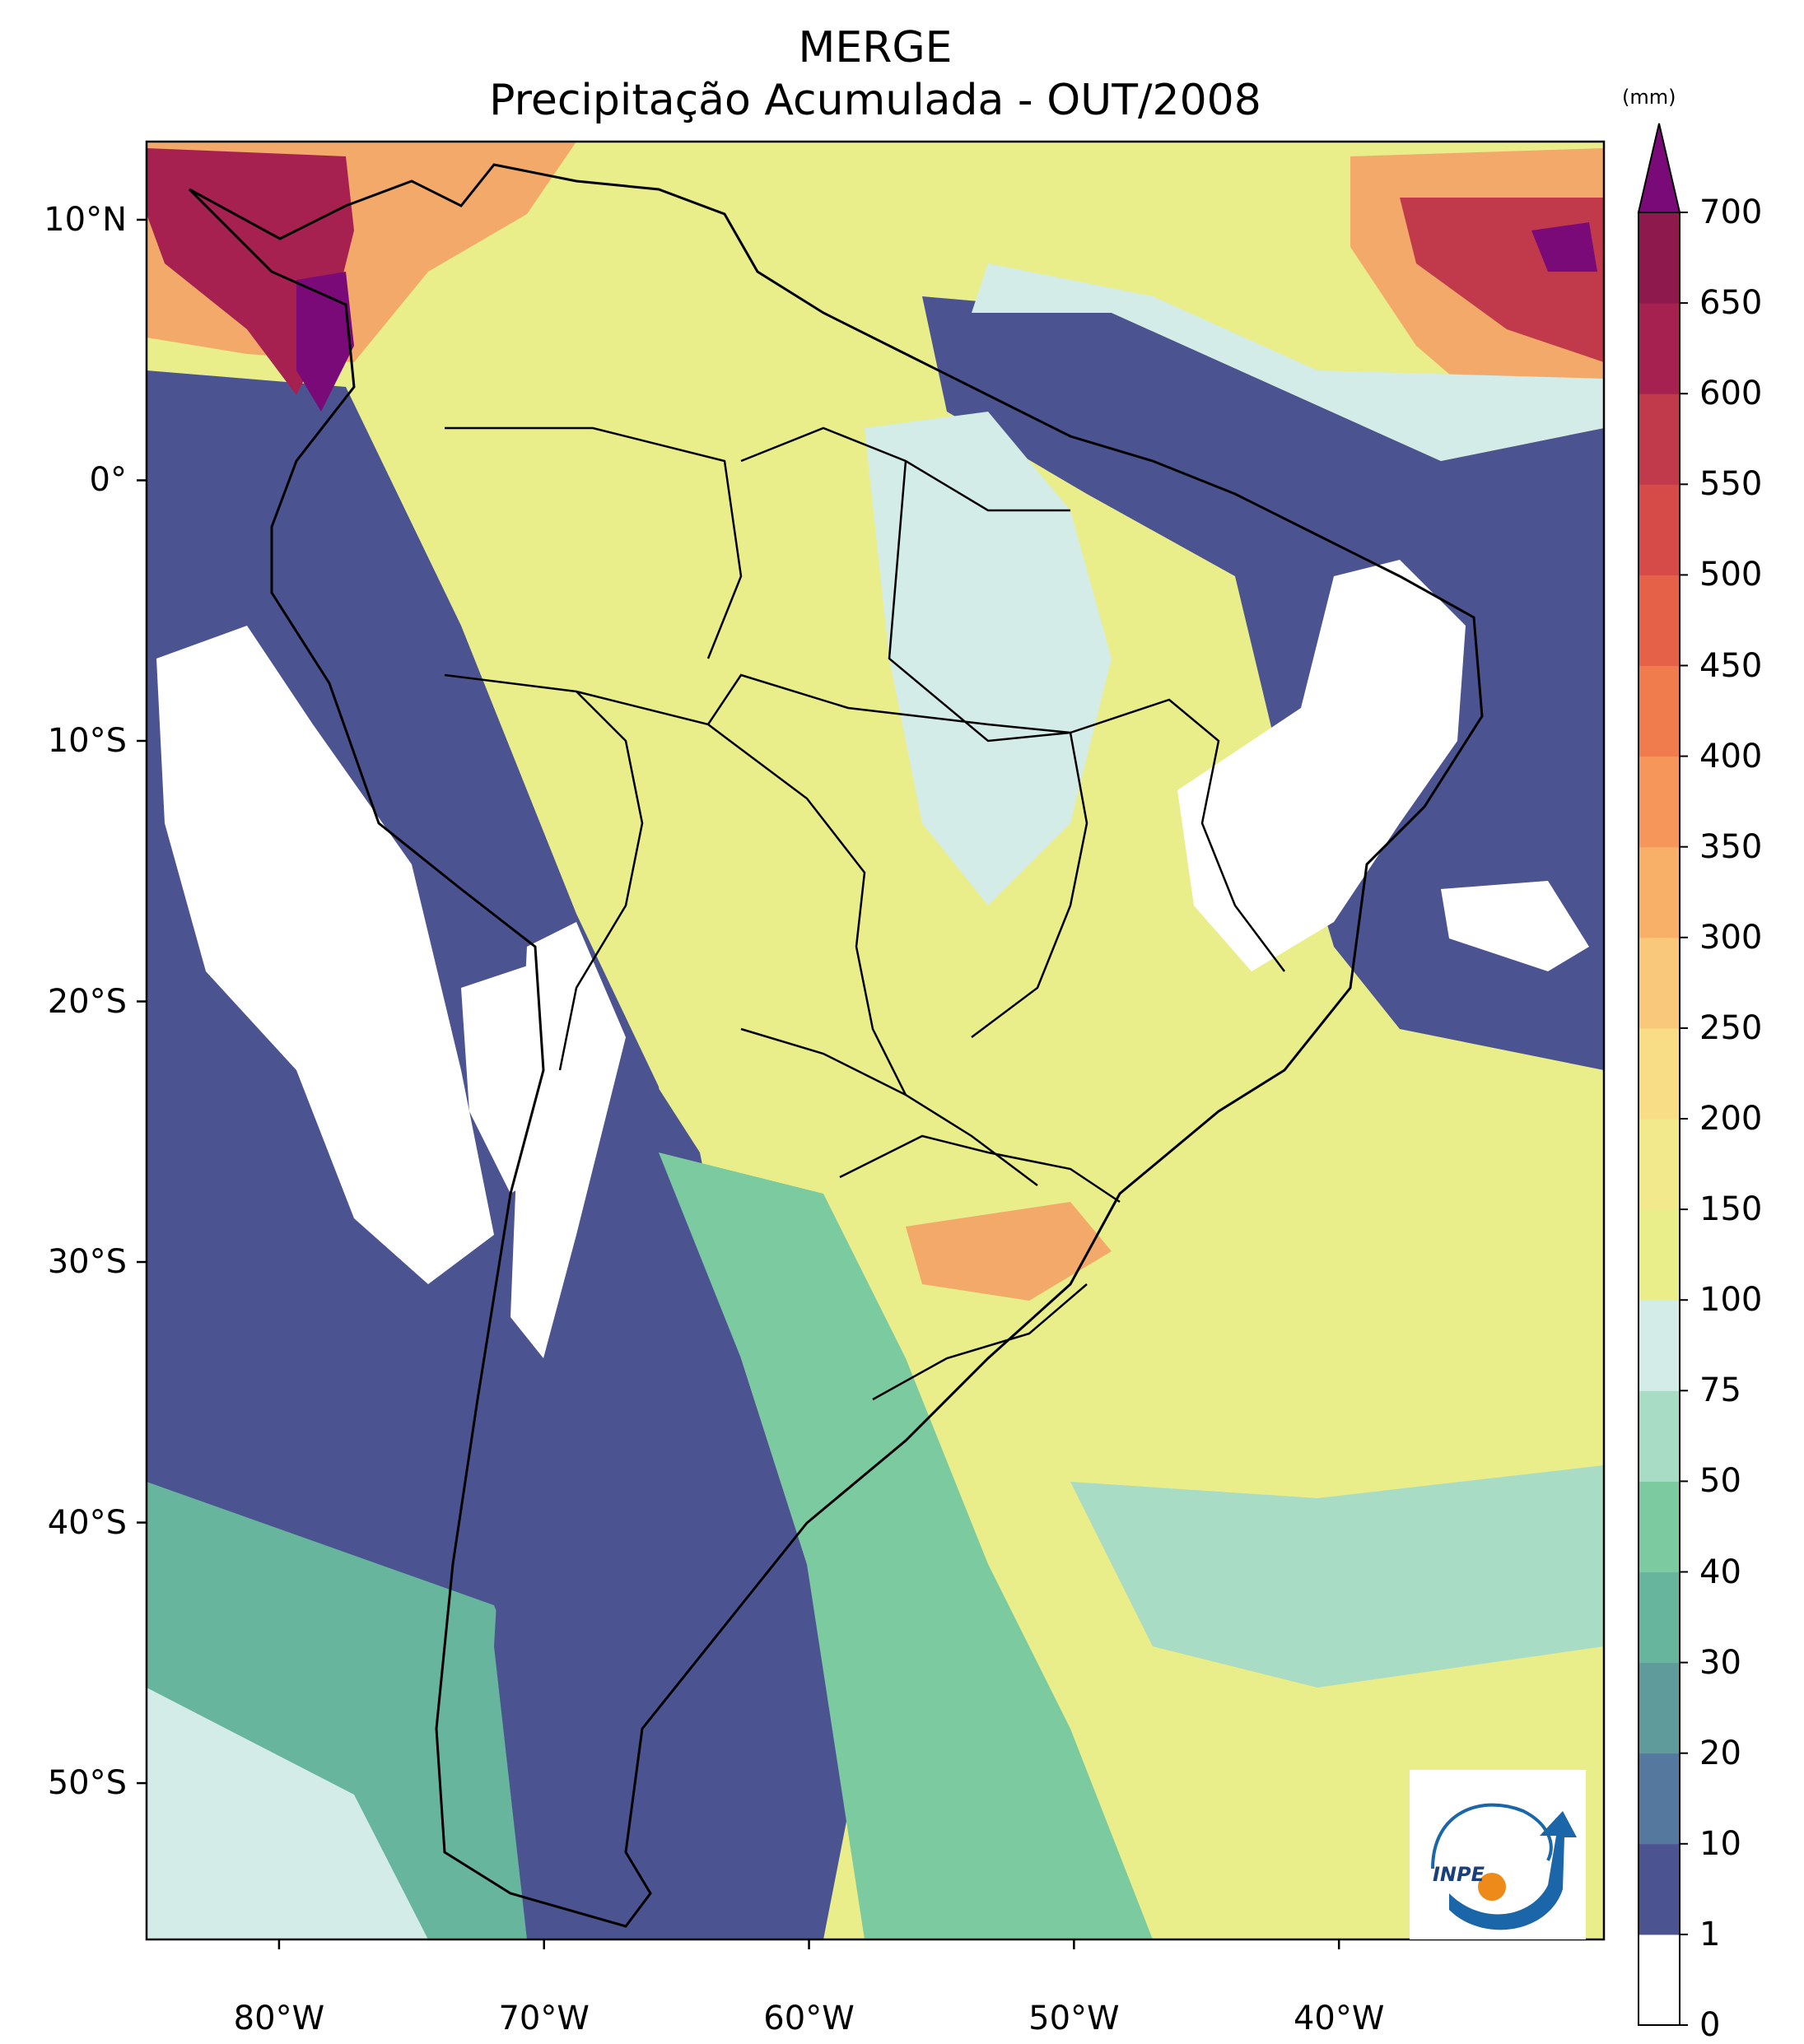 This screenshot has width=1804, height=2044. Describe the element at coordinates (1288, 362) in the screenshot. I see `atlantic-light-band` at that location.